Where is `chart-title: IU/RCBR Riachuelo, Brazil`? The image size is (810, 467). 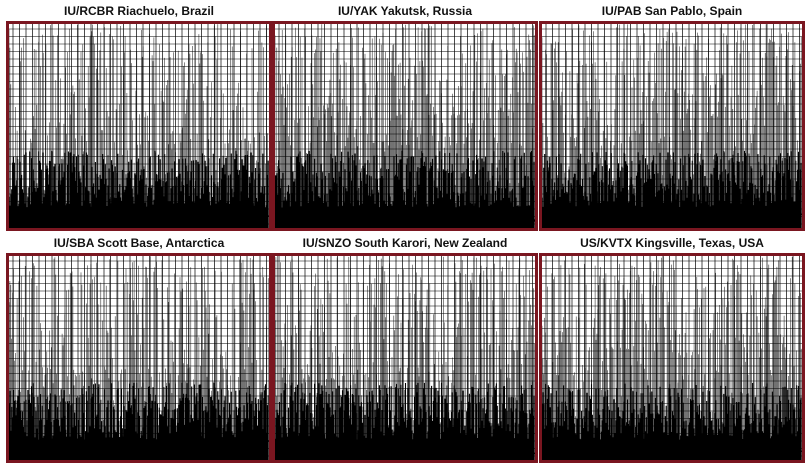 chart-title: IU/RCBR Riachuelo, Brazil is located at coordinates (139, 11).